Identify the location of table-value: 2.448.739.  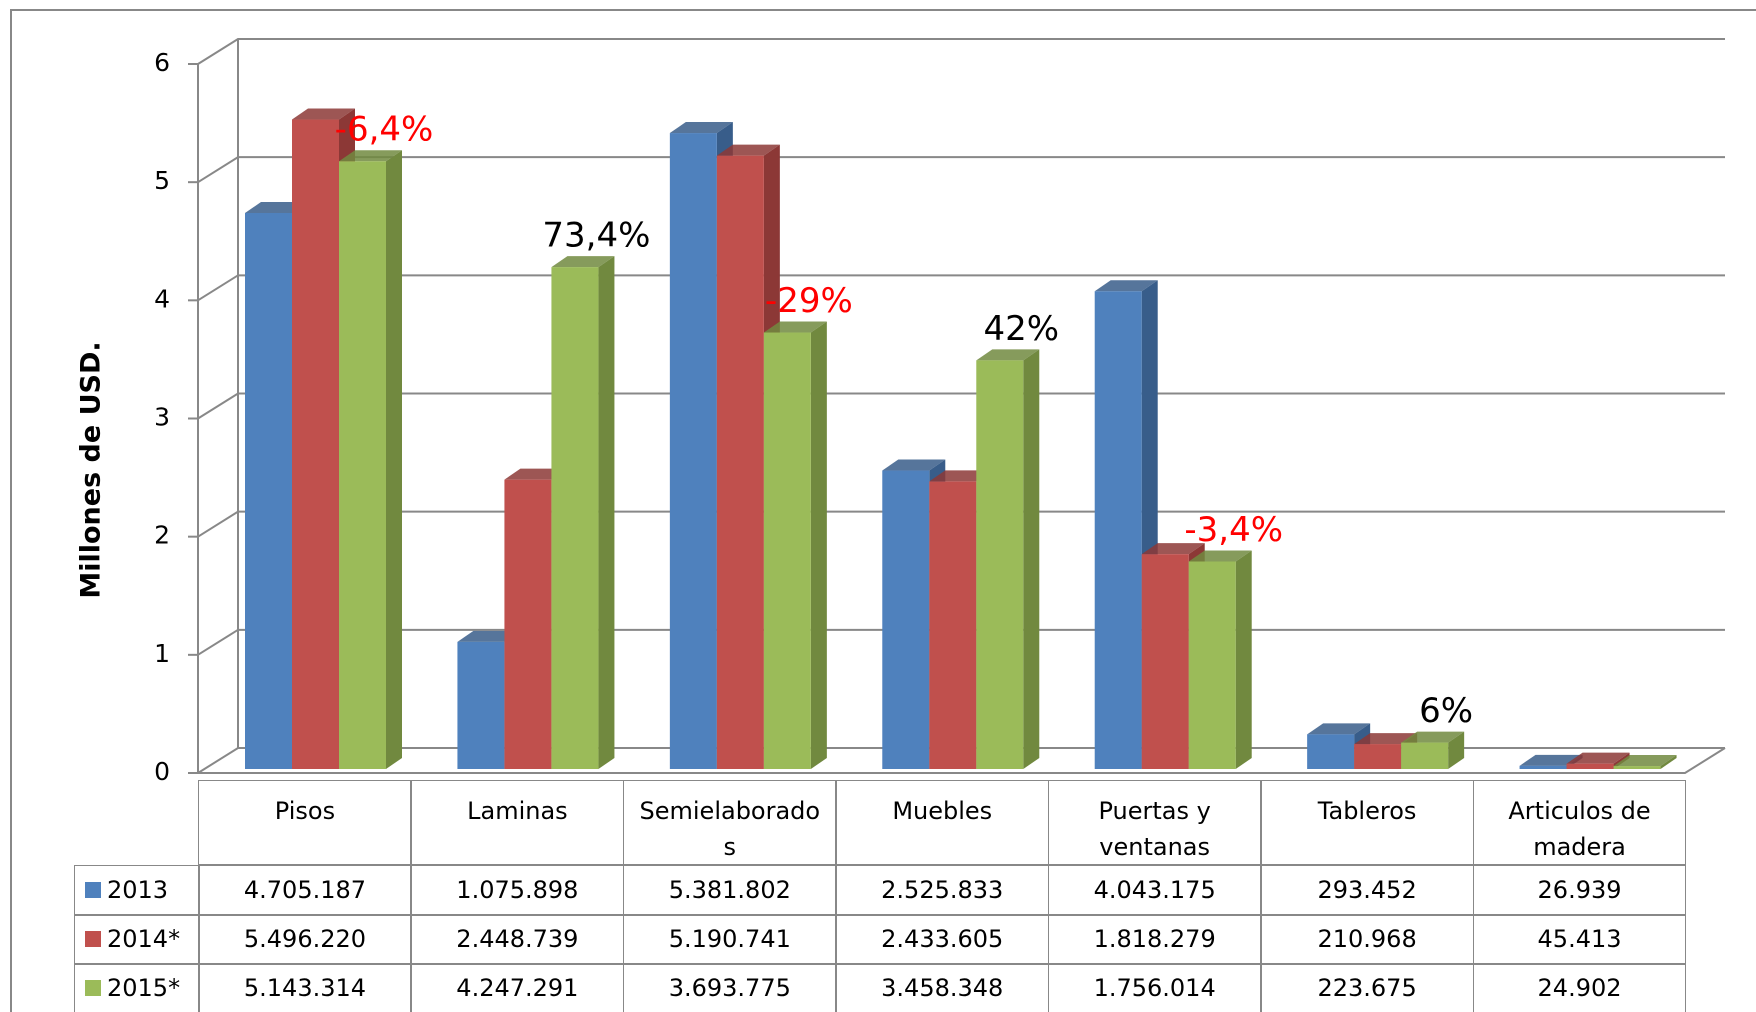
(517, 939).